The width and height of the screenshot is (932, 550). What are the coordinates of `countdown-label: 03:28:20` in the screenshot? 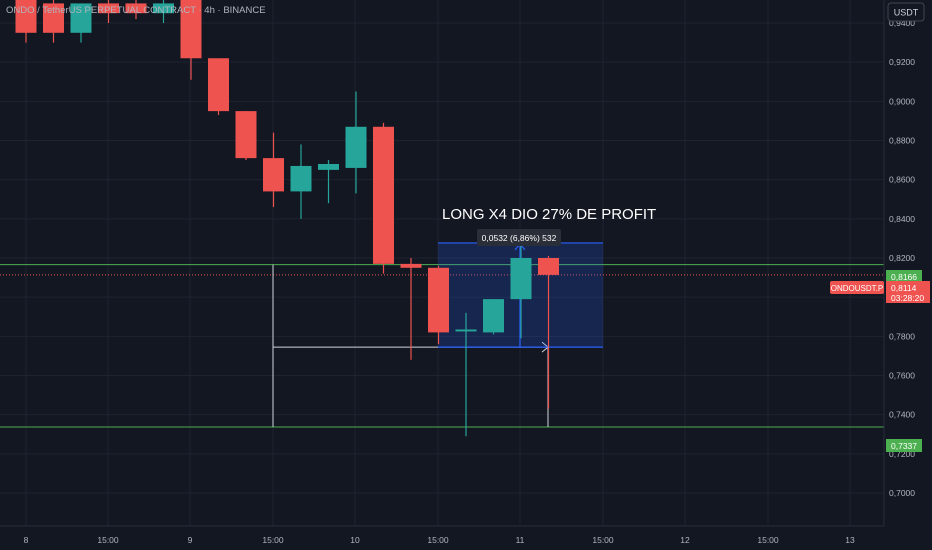 It's located at (907, 298).